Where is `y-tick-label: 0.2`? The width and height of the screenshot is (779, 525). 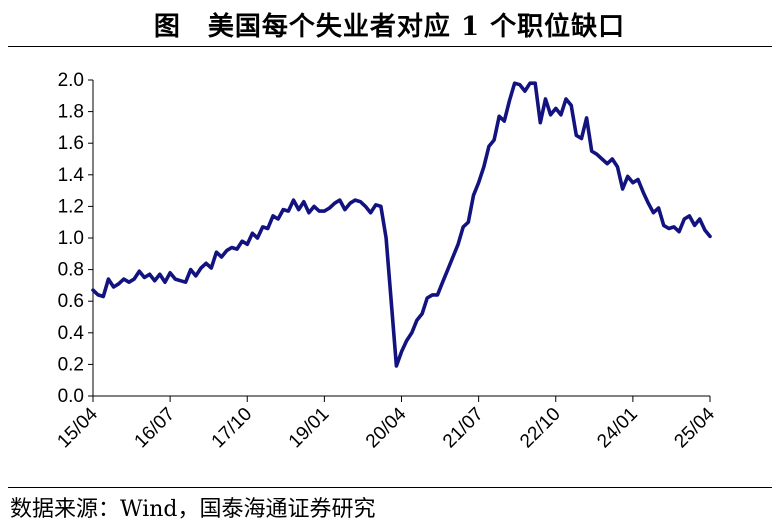 y-tick-label: 0.2 is located at coordinates (71, 364).